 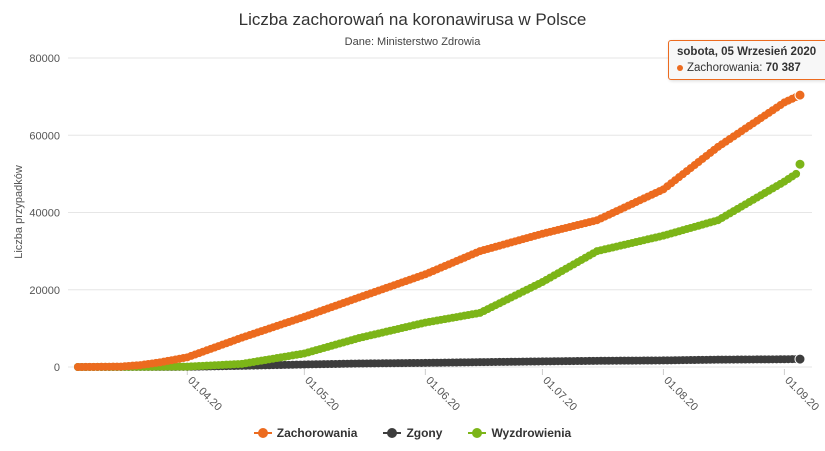 I want to click on x-tick-label: 01.04.20, so click(x=204, y=394).